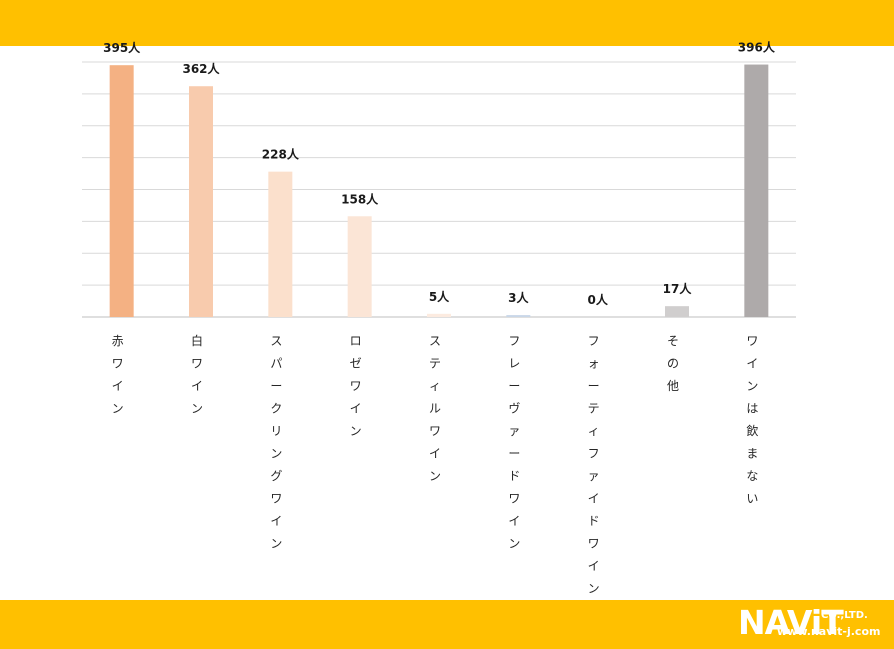  Describe the element at coordinates (514, 408) in the screenshot. I see `svg-text: ヴ` at that location.